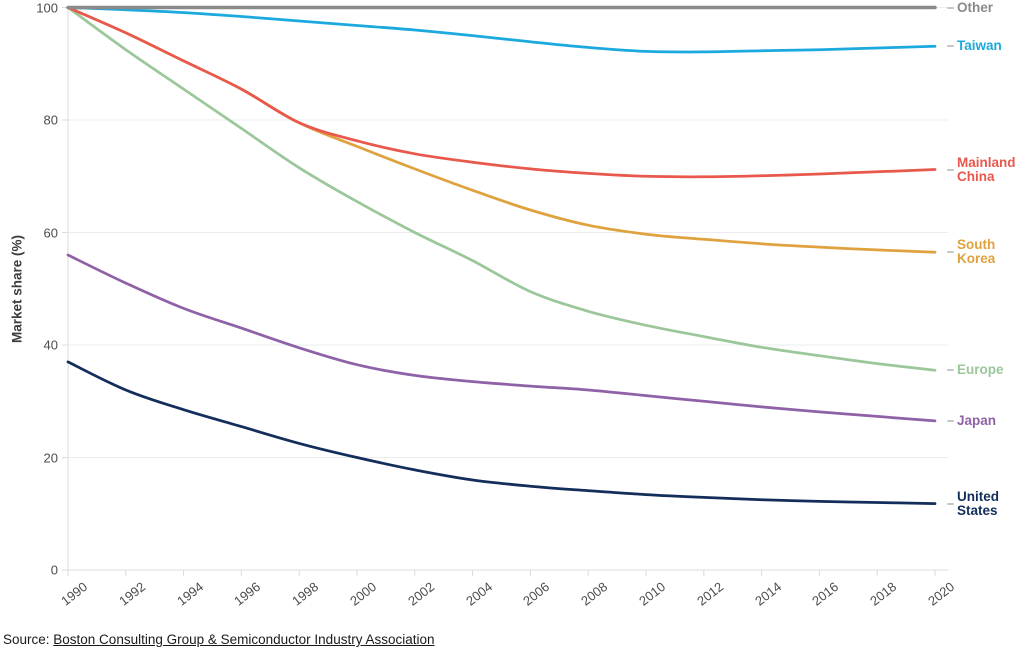 This screenshot has height=650, width=1020. Describe the element at coordinates (50, 120) in the screenshot. I see `y-tick-label: 80` at that location.